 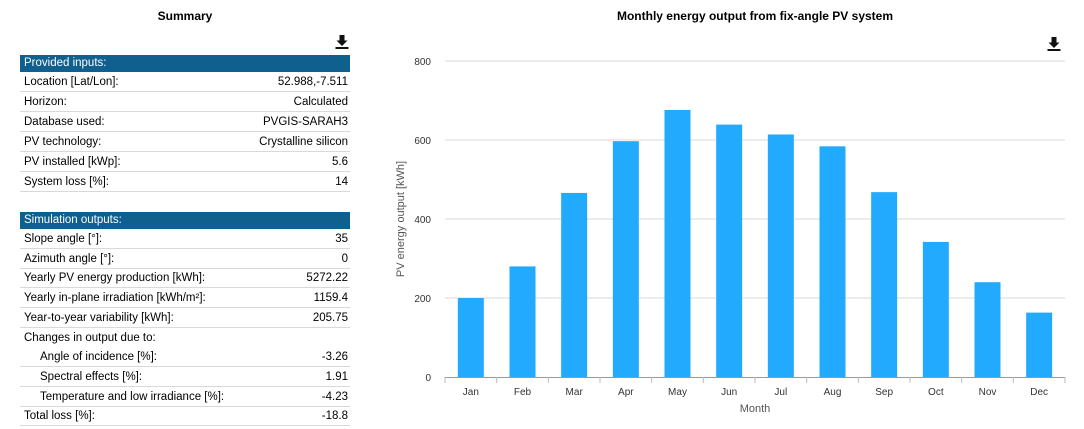 I want to click on summary-row: Spectral effects [%]: 1.91, so click(x=185, y=377).